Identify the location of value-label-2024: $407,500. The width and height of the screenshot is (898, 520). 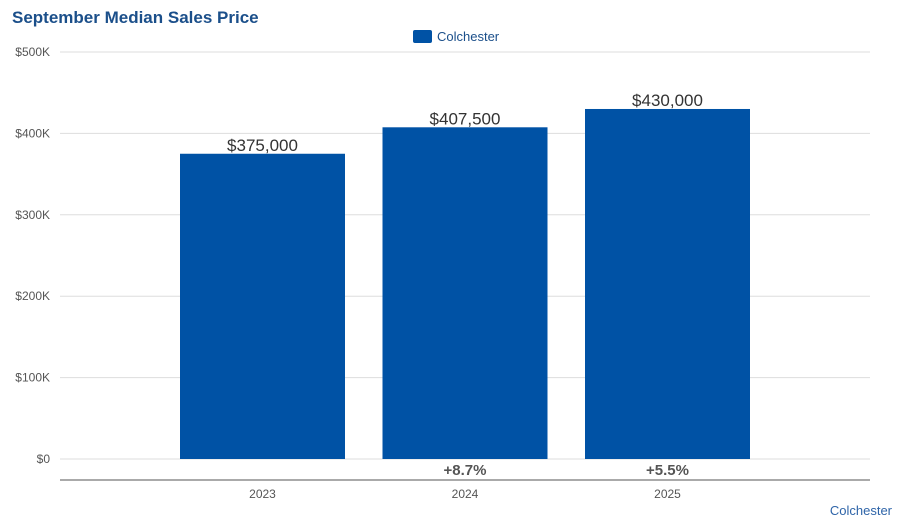
(465, 118).